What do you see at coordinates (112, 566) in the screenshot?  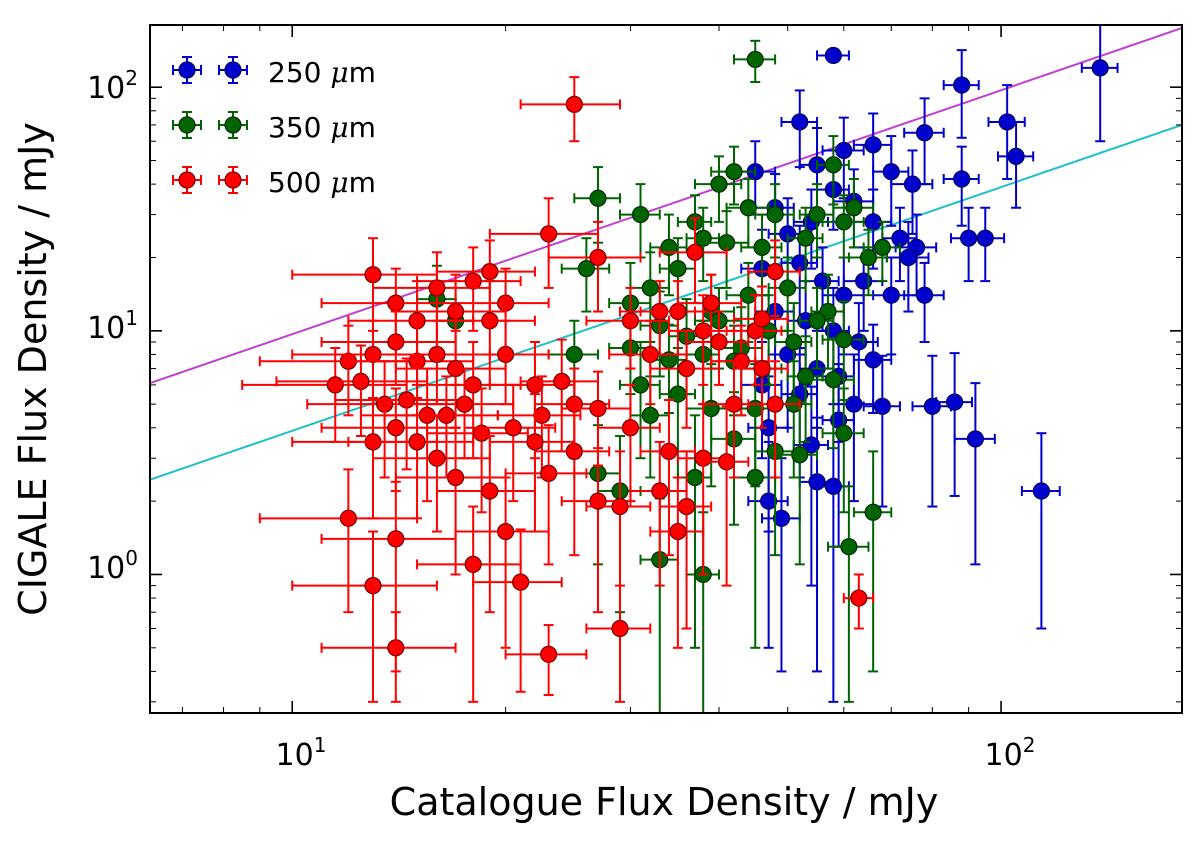 I see `y-tick-label-1: 100` at bounding box center [112, 566].